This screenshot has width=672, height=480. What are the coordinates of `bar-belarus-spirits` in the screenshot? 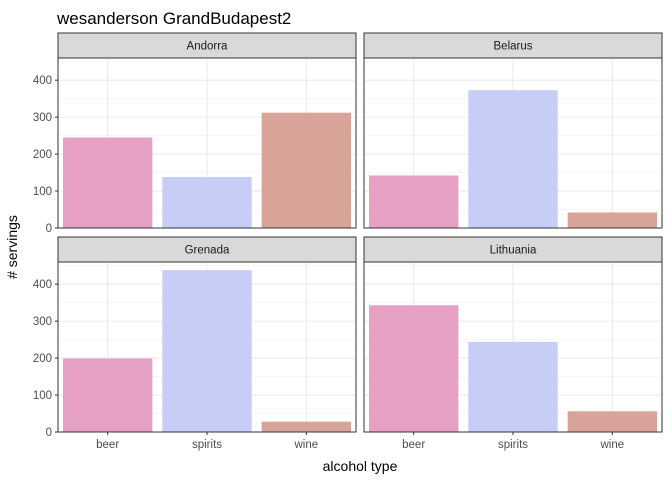 It's located at (513, 159).